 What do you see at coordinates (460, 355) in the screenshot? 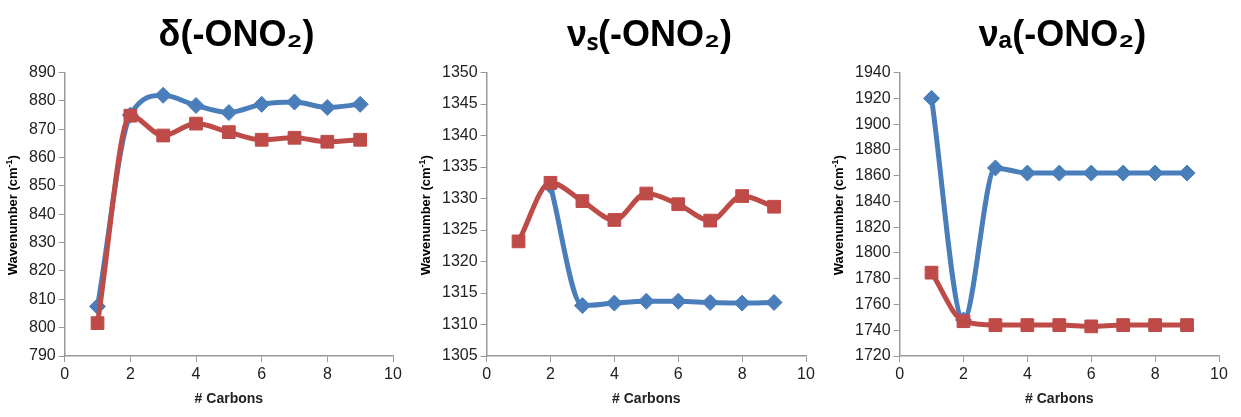
I see `y-tick-label: 1305` at bounding box center [460, 355].